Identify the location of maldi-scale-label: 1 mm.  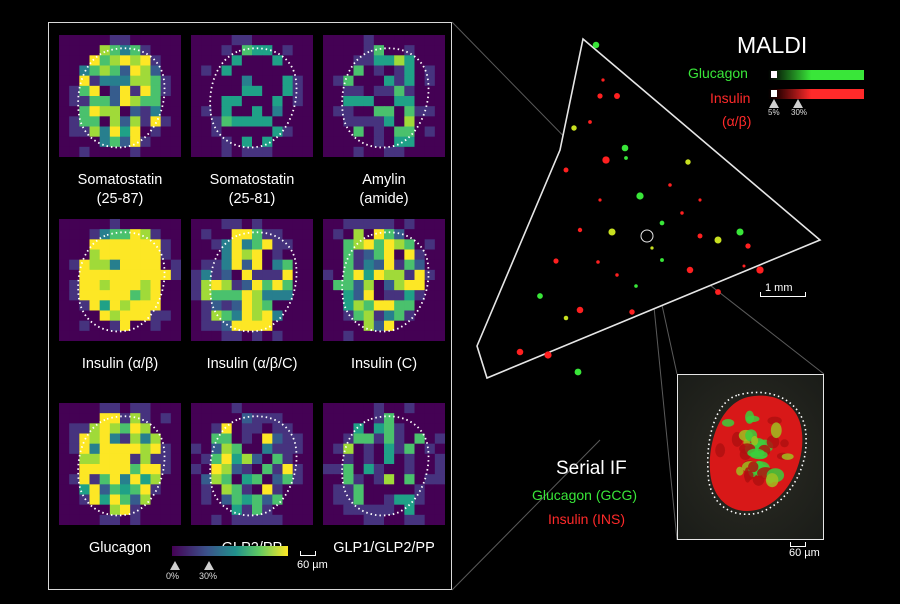
(779, 288).